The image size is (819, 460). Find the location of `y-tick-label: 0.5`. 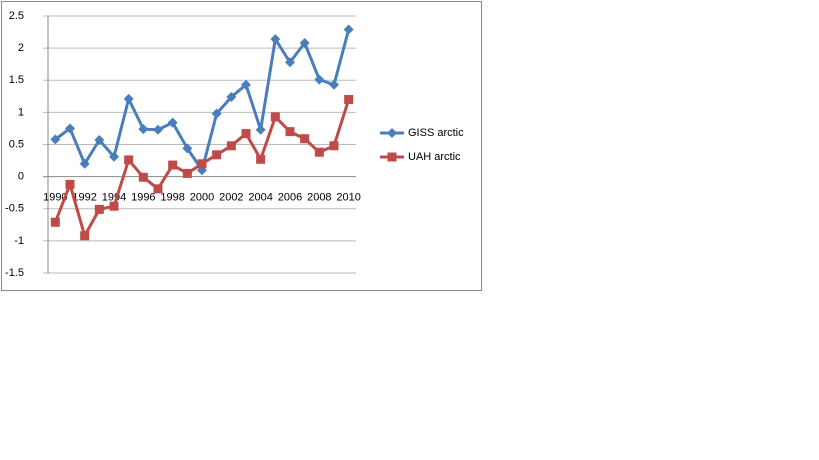

y-tick-label: 0.5 is located at coordinates (16, 144).